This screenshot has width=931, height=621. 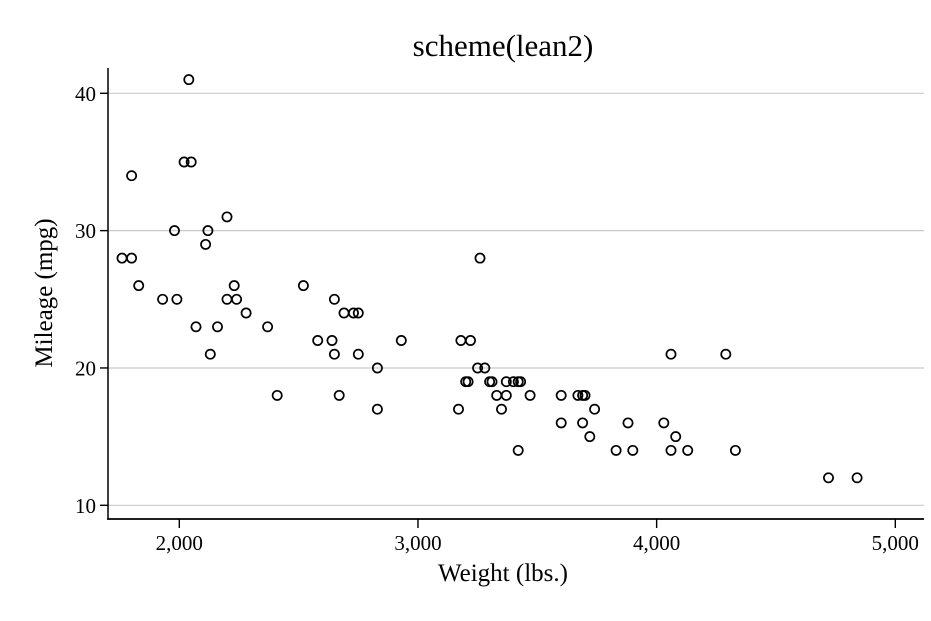 I want to click on x-axis-title: Weight (lbs.), so click(x=503, y=573).